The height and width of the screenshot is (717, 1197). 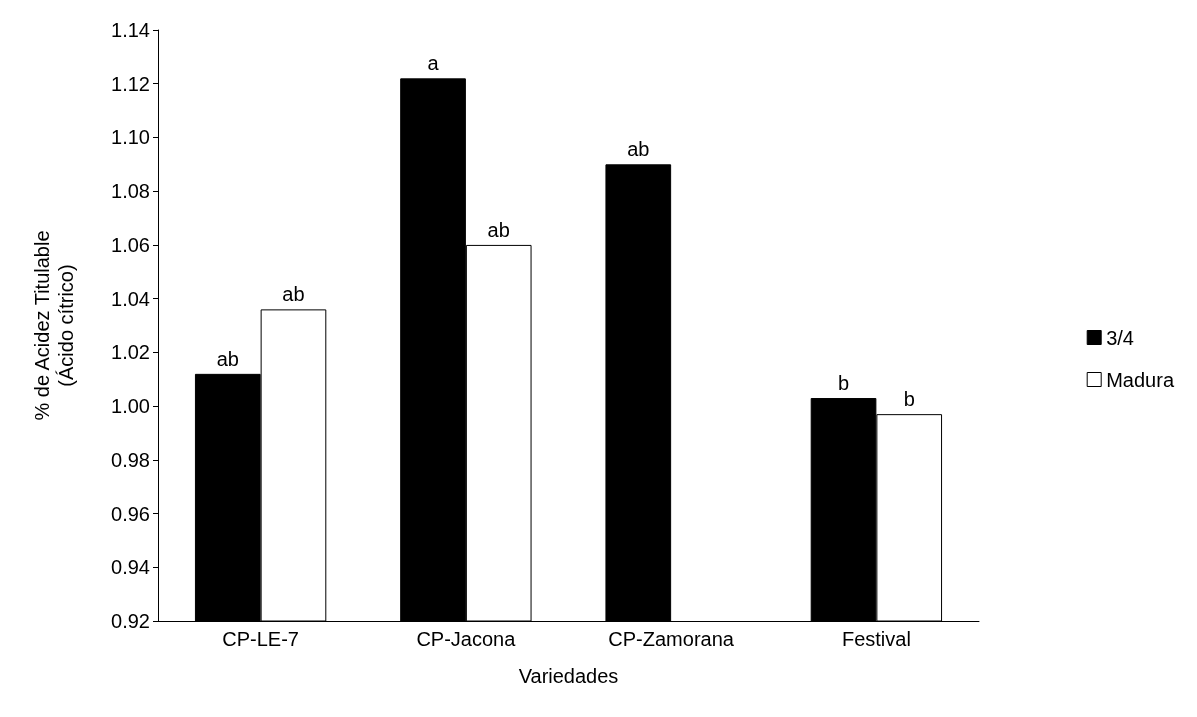 What do you see at coordinates (130, 567) in the screenshot?
I see `y-tick-label: 0.94` at bounding box center [130, 567].